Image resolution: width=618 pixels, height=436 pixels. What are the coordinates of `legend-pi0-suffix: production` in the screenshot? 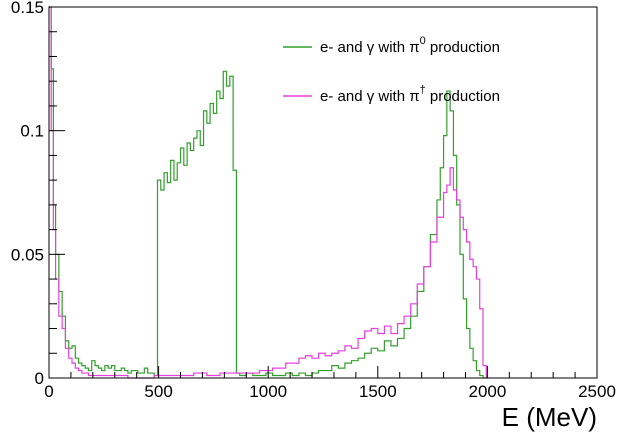 It's located at (463, 47).